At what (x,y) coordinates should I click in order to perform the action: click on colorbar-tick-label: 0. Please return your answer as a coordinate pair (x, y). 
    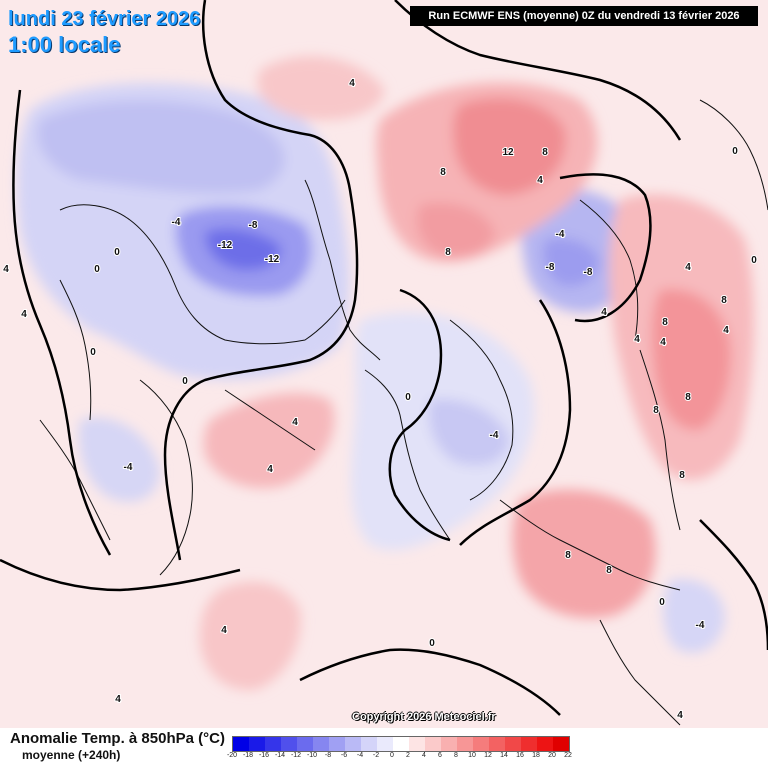
    Looking at the image, I should click on (392, 755).